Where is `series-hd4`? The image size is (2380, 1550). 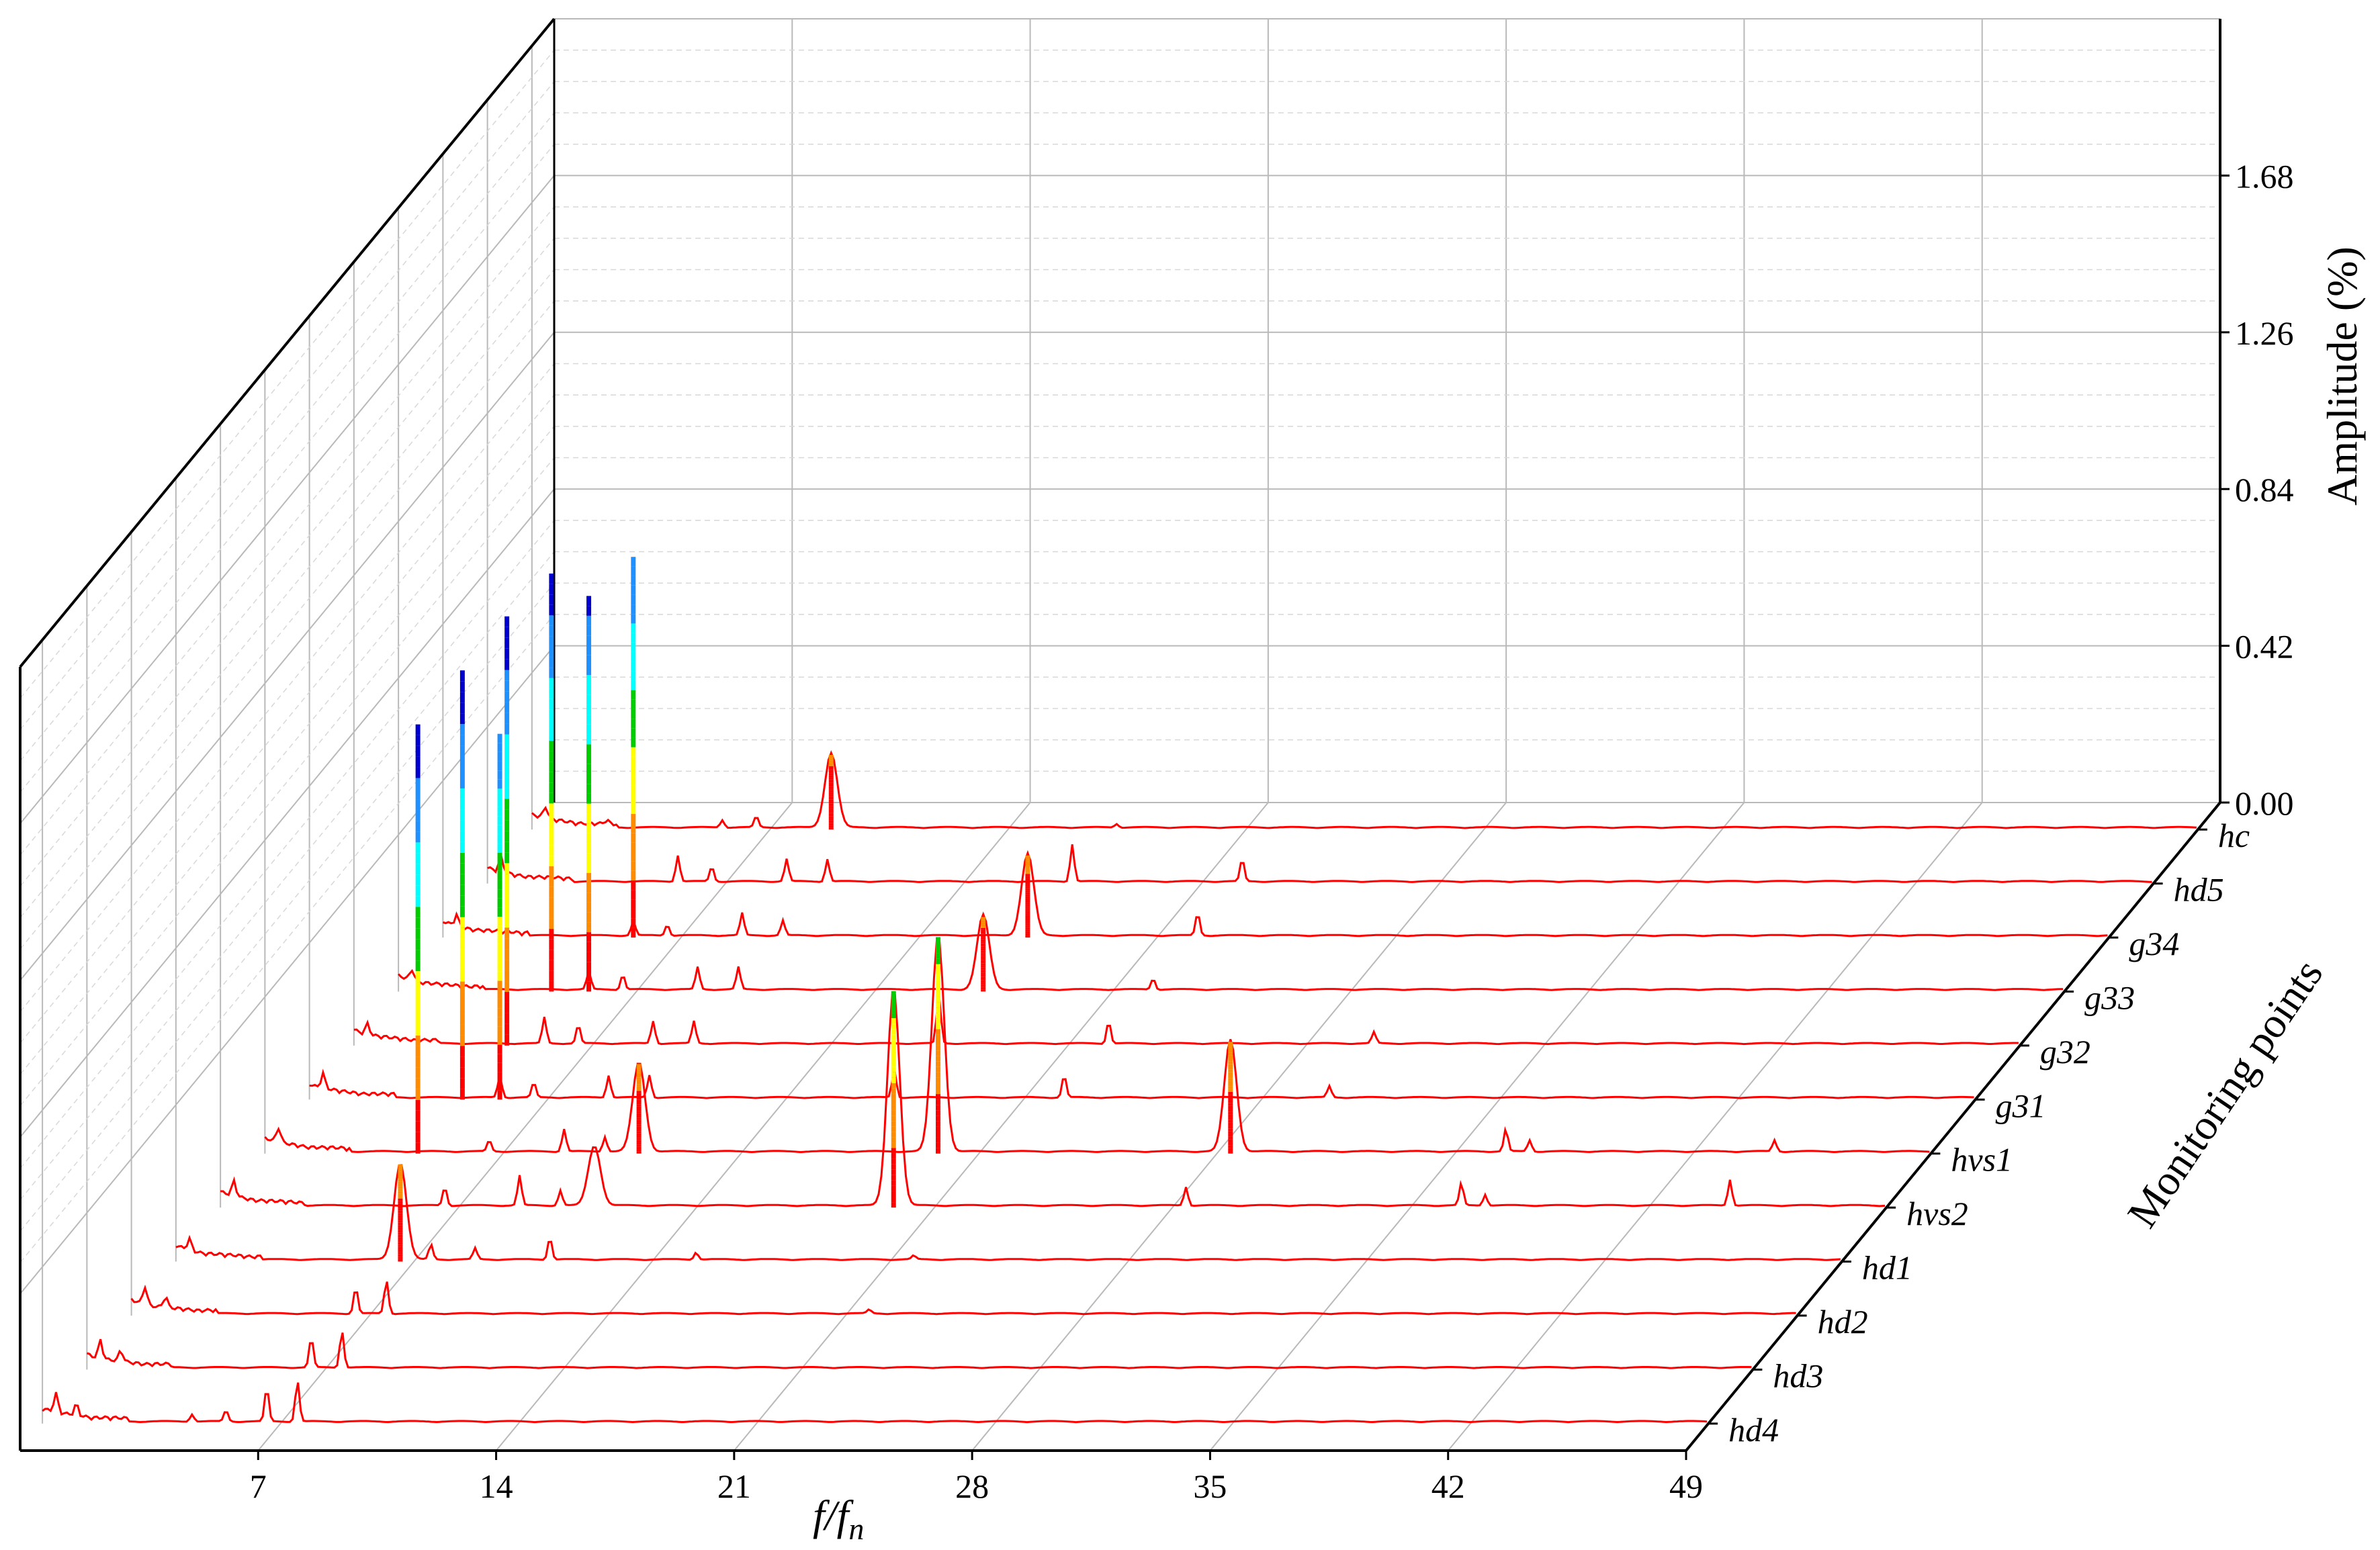 series-hd4 is located at coordinates (875, 1403).